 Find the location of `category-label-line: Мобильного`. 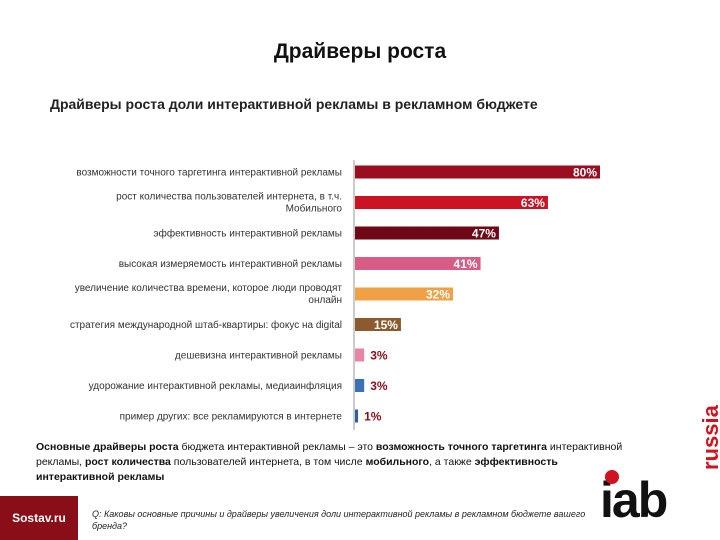

category-label-line: Мобильного is located at coordinates (314, 209).